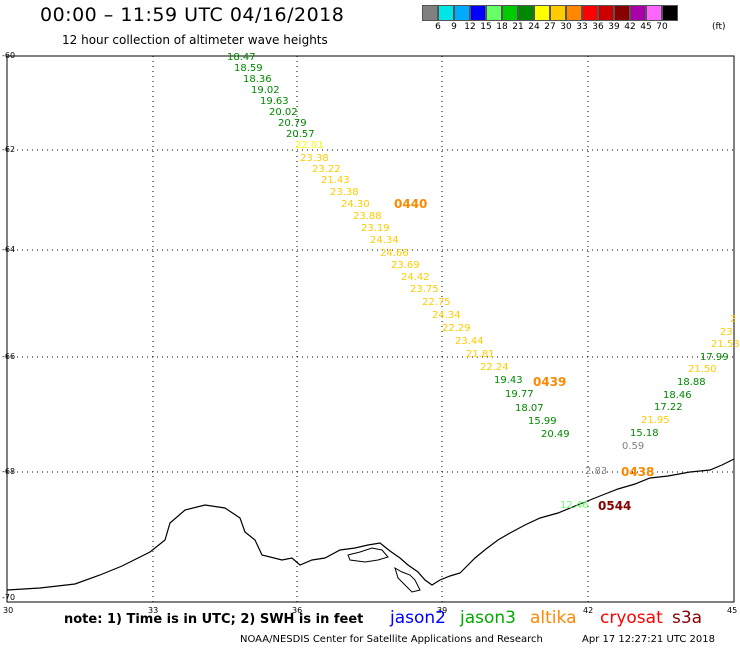  What do you see at coordinates (436, 302) in the screenshot?
I see `wave-height-value: 22.75` at bounding box center [436, 302].